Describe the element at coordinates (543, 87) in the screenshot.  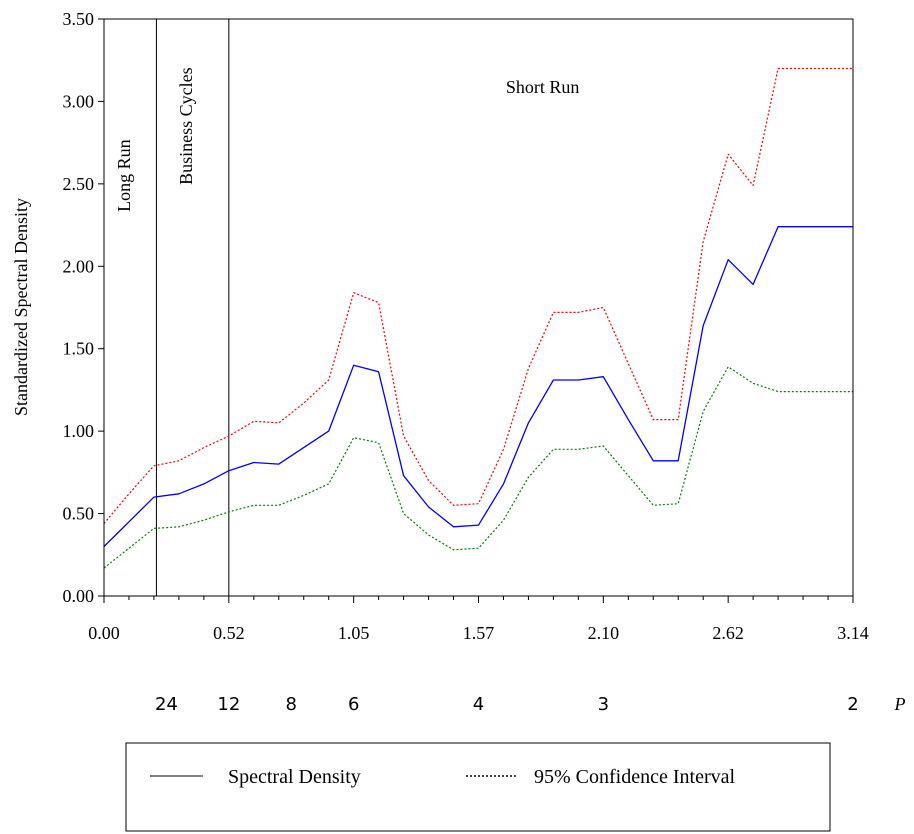
I see `region-label-short-run: Short Run` at that location.